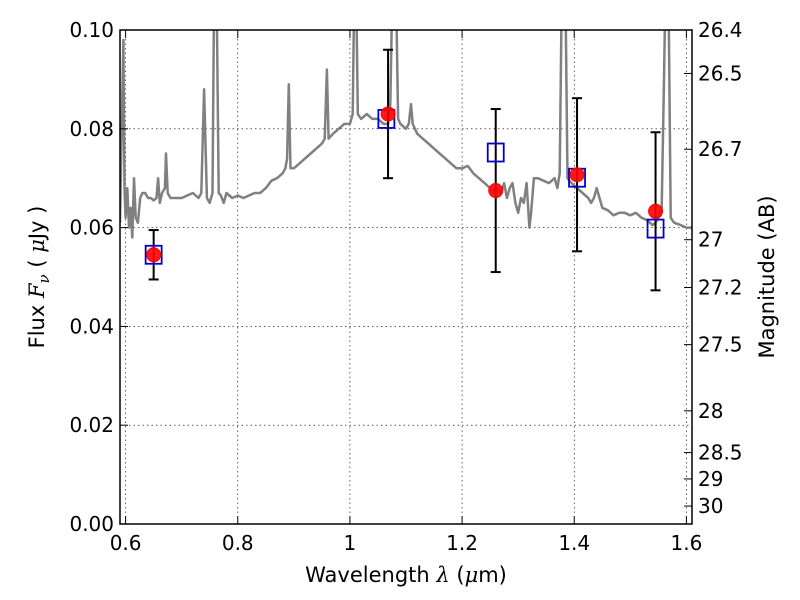  What do you see at coordinates (406, 575) in the screenshot?
I see `x-axis-label: Wavelength λ (μm)` at bounding box center [406, 575].